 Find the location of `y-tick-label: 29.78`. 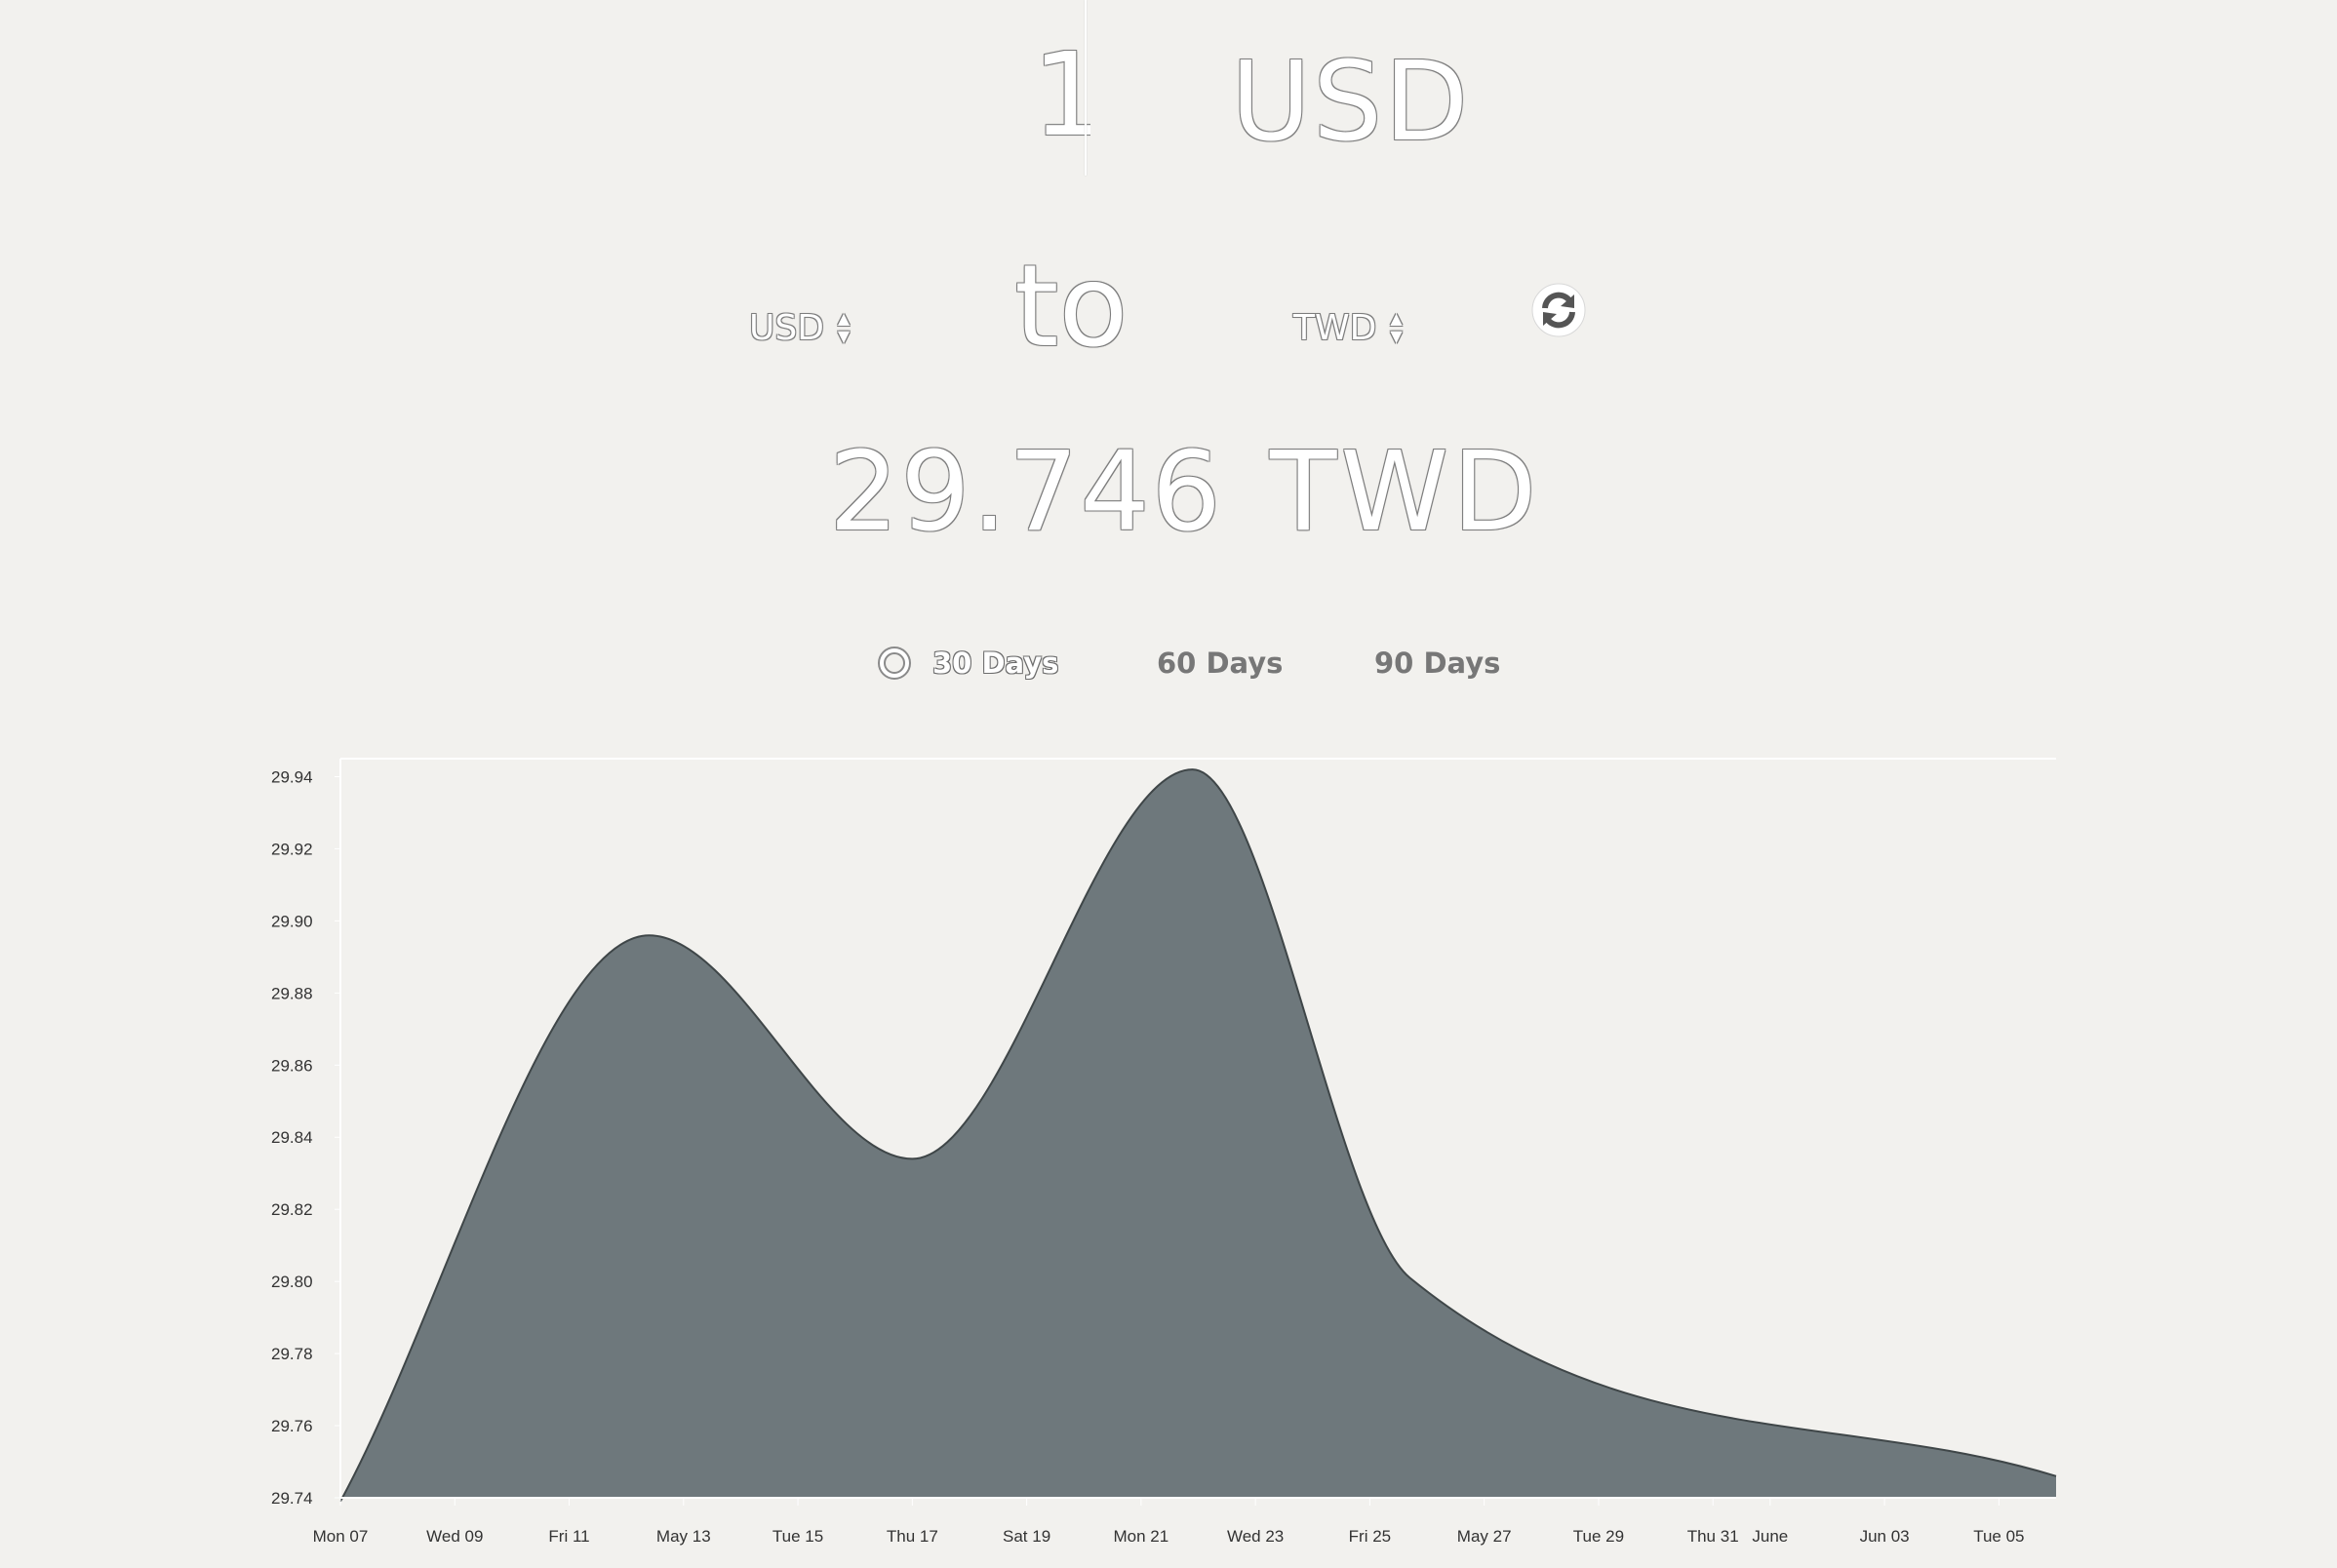

y-tick-label: 29.78 is located at coordinates (292, 1354).